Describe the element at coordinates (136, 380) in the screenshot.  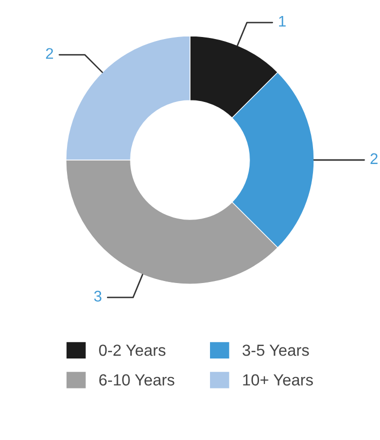
I see `legend-label: 6-10 Years` at that location.